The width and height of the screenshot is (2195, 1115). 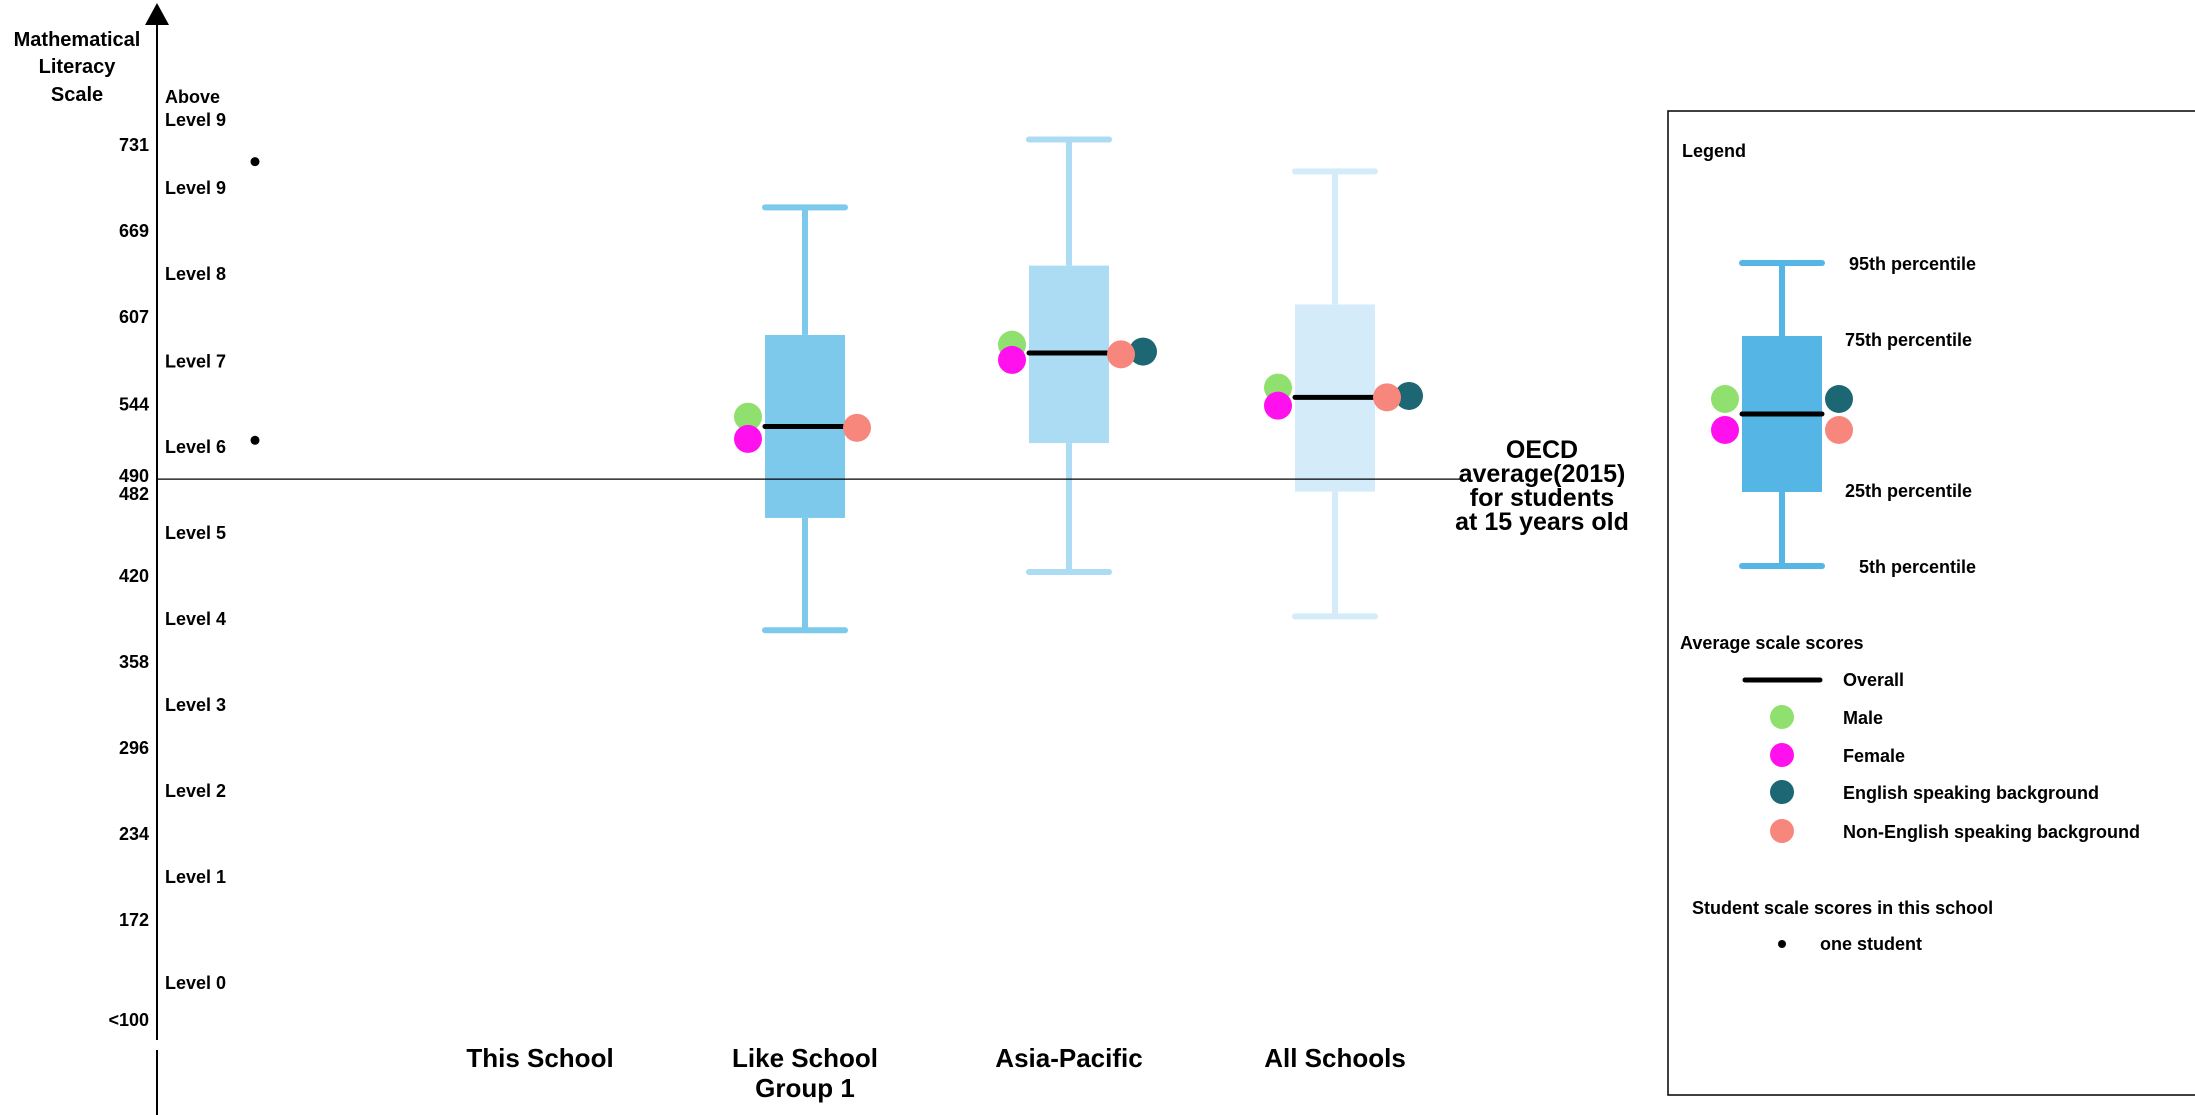 I want to click on level-label: Level 4, so click(x=195, y=619).